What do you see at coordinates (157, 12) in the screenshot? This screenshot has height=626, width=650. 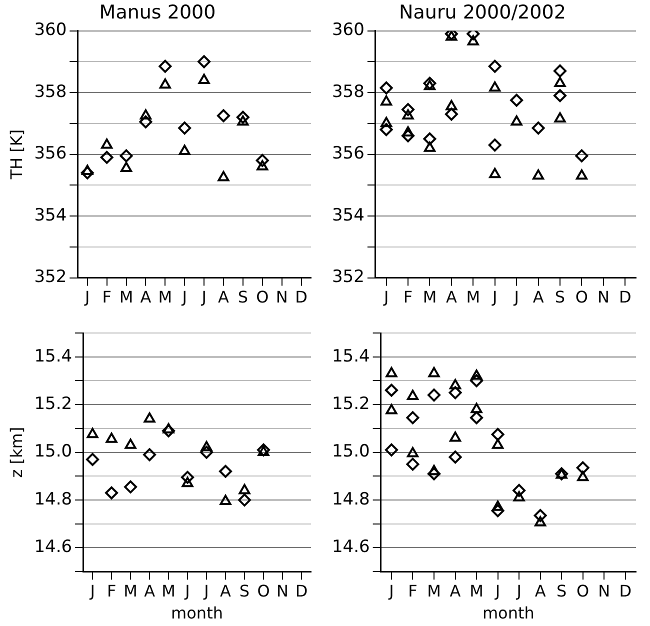 I see `chart-title: Manus 2000` at bounding box center [157, 12].